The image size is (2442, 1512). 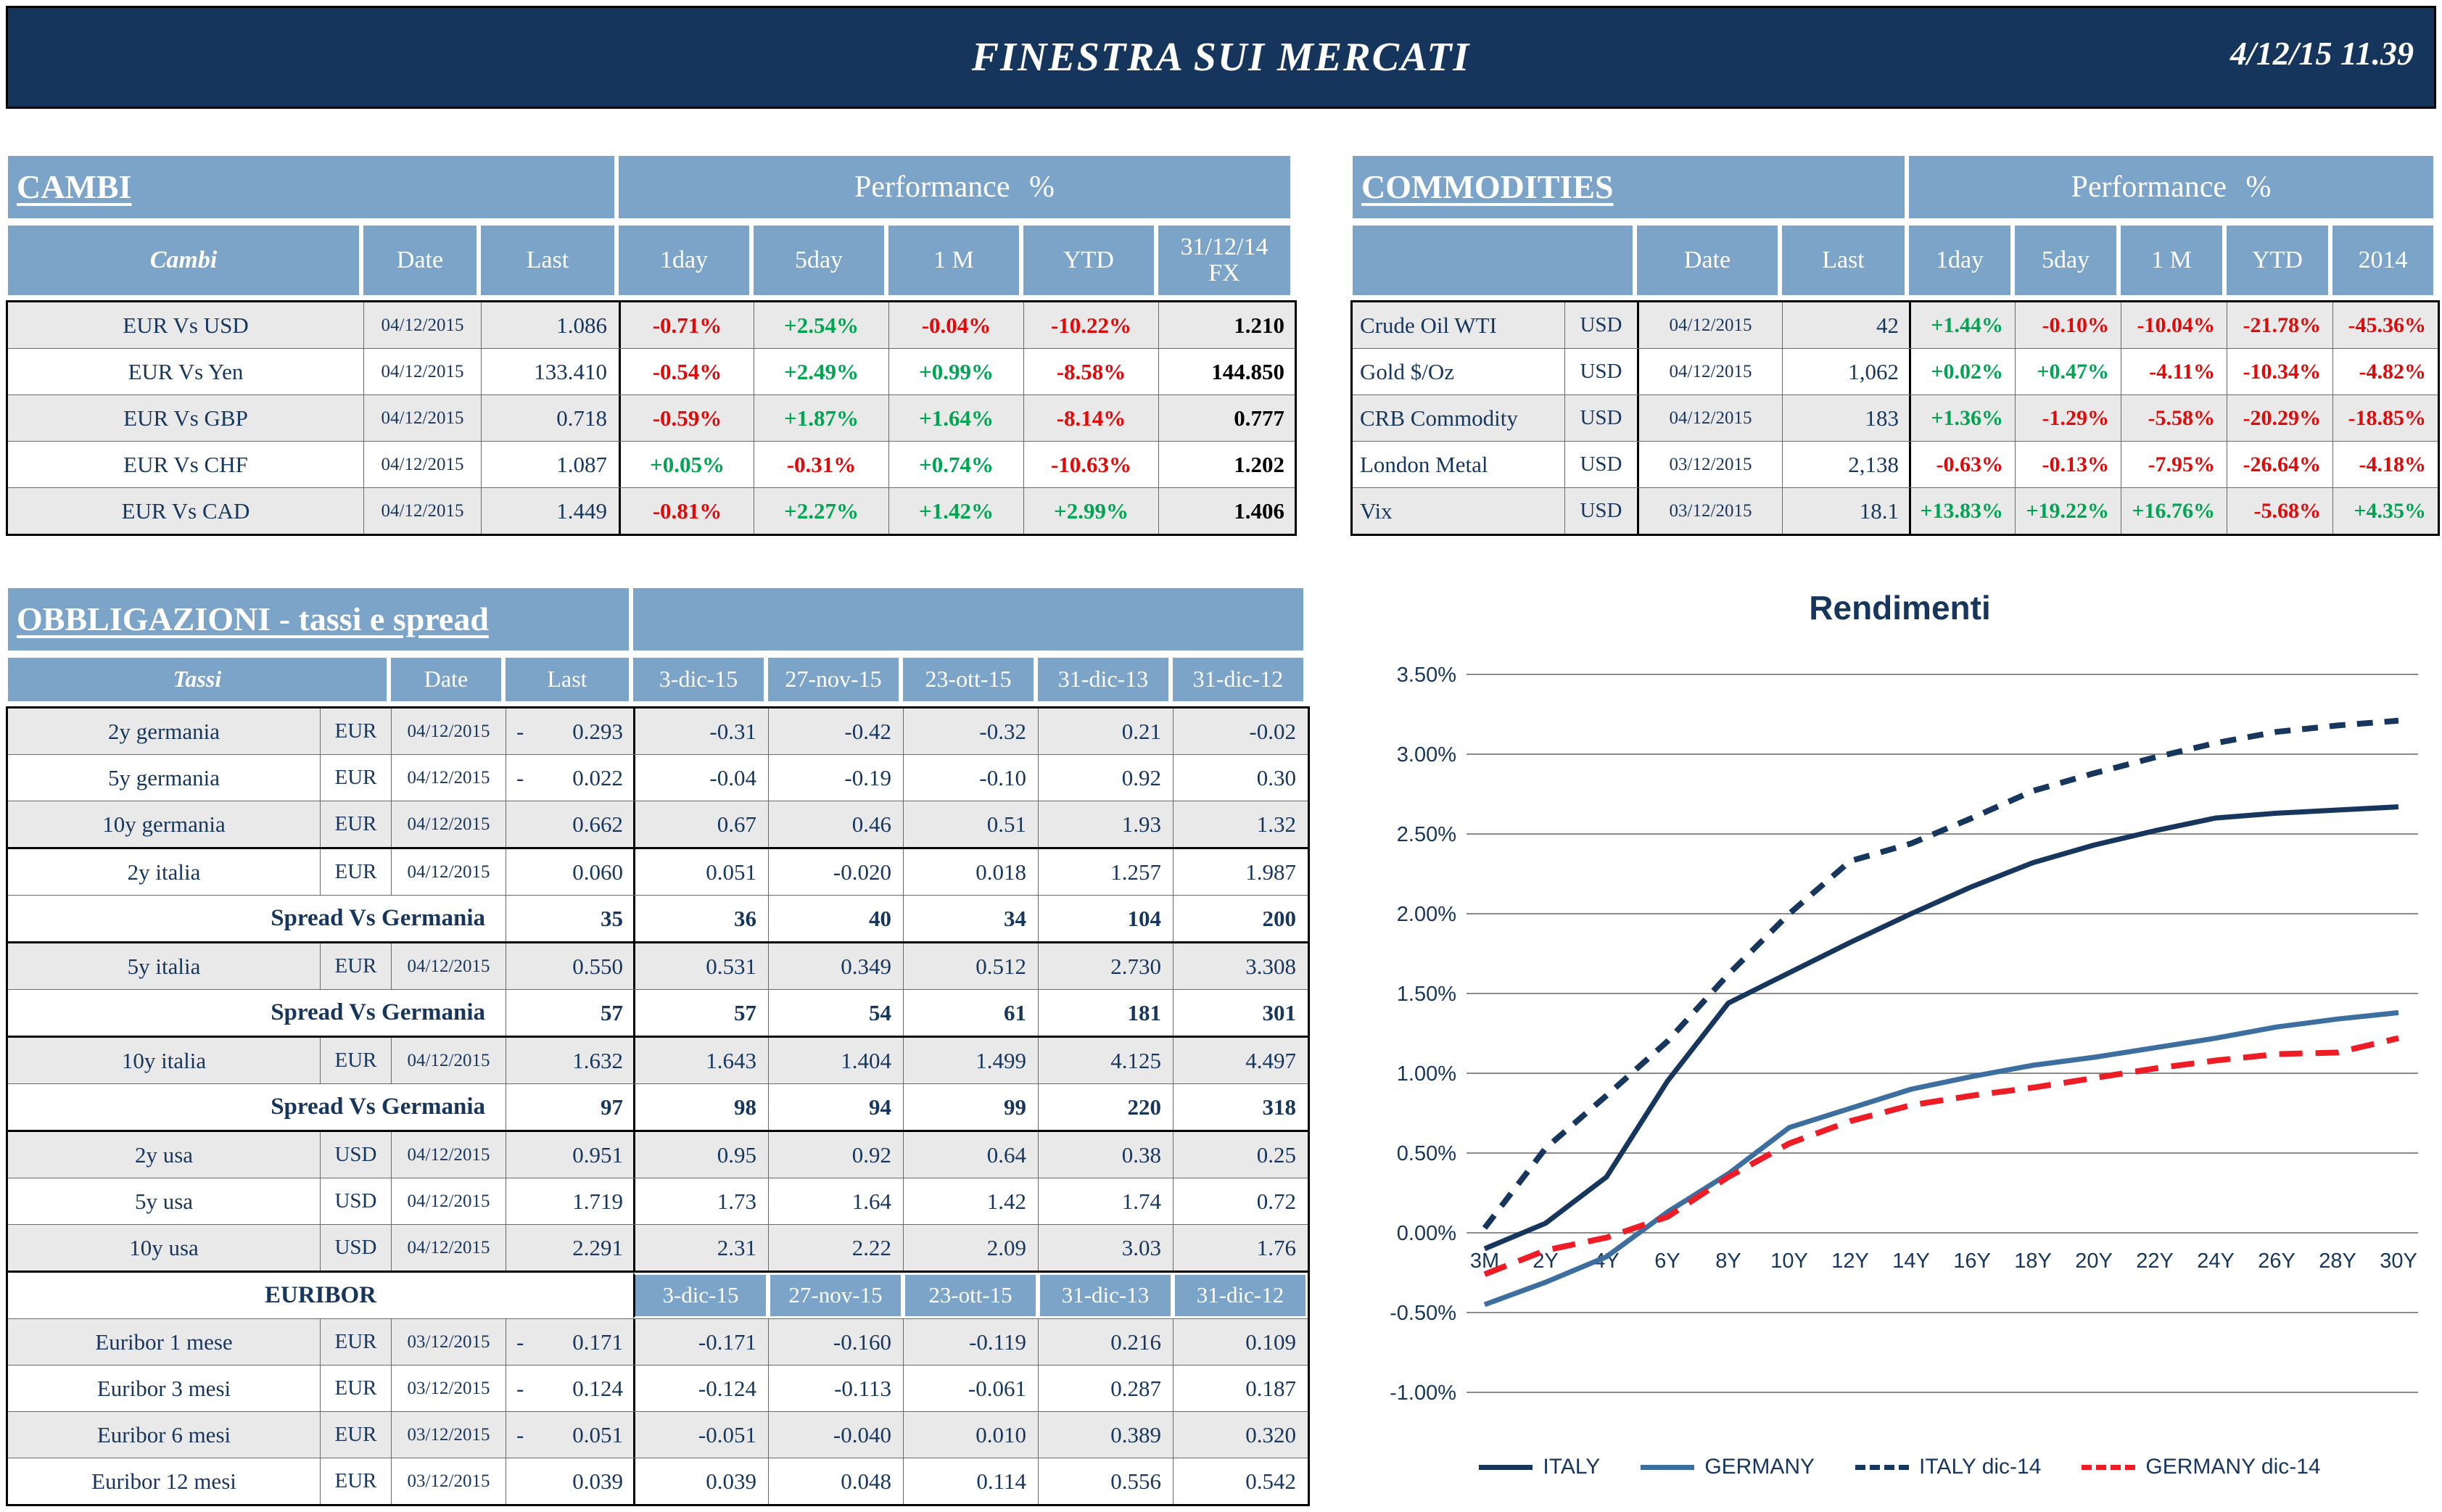 I want to click on hist-cell: 4.125, so click(x=1106, y=1060).